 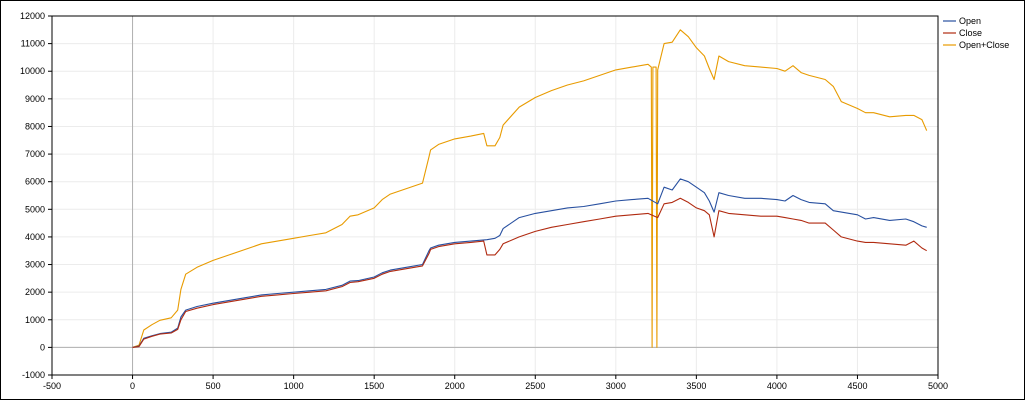 I want to click on y-tick-label-1: 0, so click(x=42, y=347).